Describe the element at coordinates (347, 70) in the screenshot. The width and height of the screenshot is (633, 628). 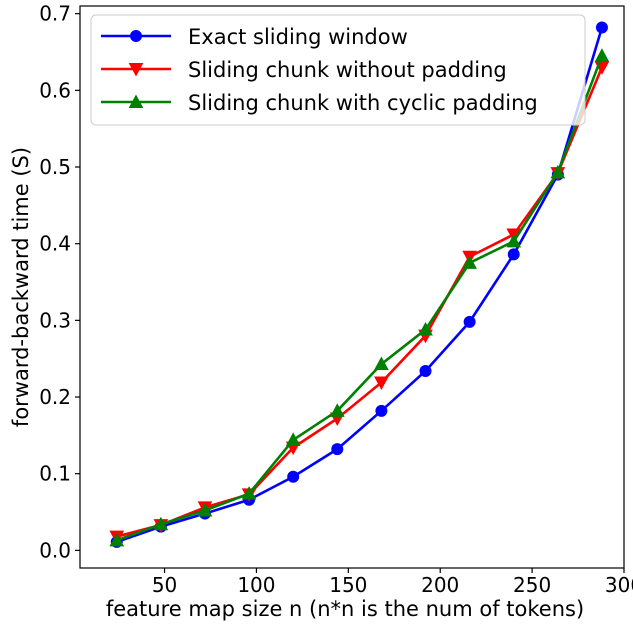
I see `legend-label: Sliding chunk without padding` at that location.